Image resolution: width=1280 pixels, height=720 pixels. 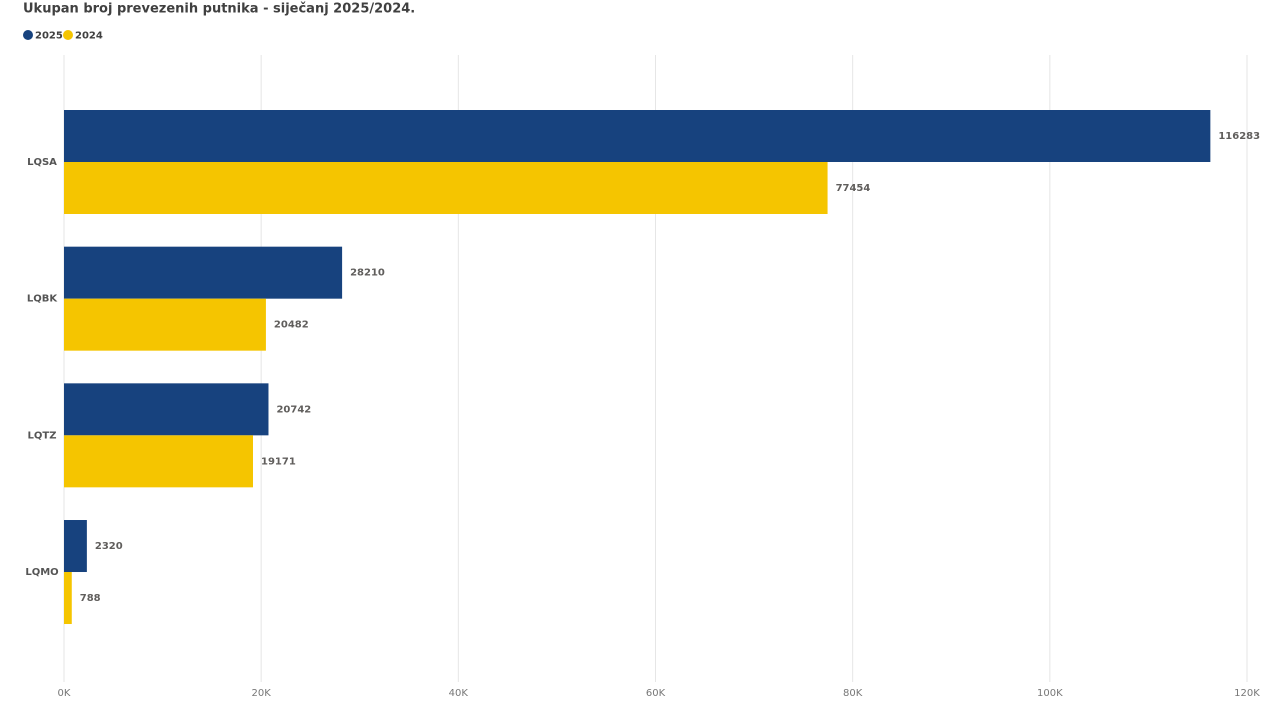 What do you see at coordinates (278, 461) in the screenshot?
I see `data-label: 19171` at bounding box center [278, 461].